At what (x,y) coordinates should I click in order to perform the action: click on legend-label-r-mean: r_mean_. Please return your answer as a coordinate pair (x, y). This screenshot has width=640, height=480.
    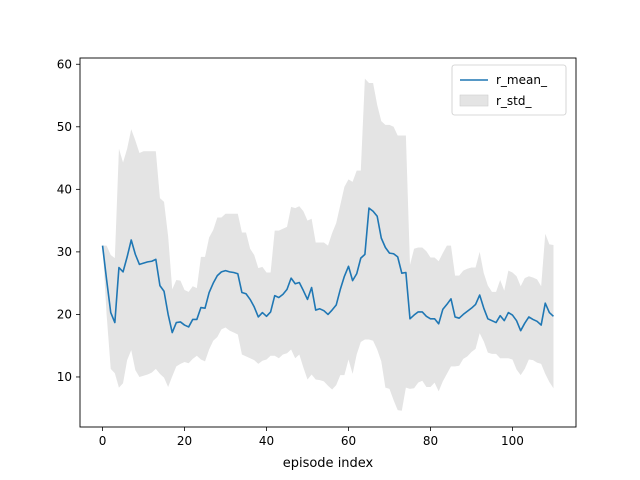
    Looking at the image, I should click on (522, 80).